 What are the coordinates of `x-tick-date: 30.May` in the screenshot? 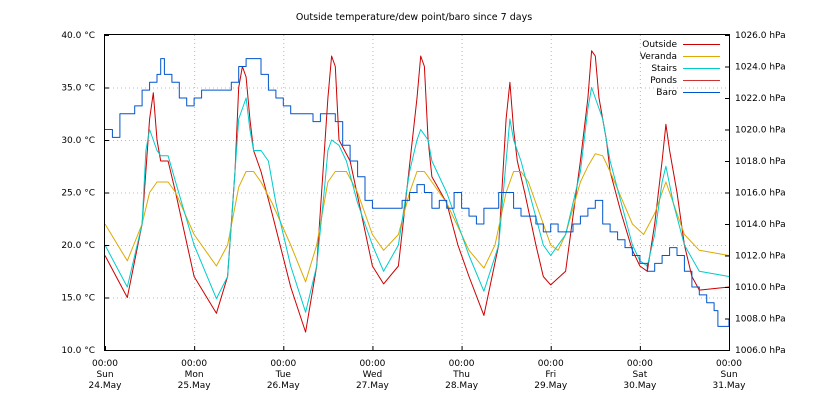 It's located at (640, 386).